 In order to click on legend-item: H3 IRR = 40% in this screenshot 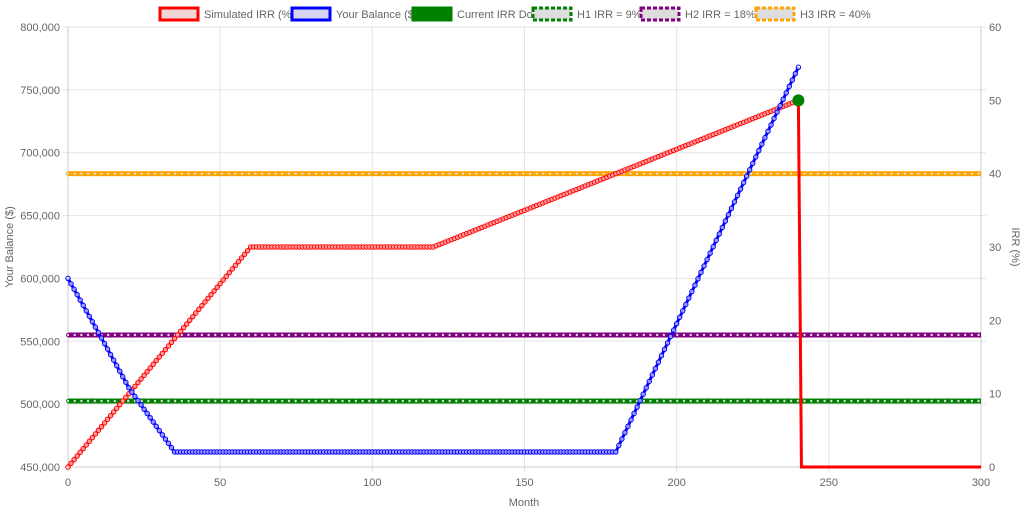, I will do `click(812, 14)`.